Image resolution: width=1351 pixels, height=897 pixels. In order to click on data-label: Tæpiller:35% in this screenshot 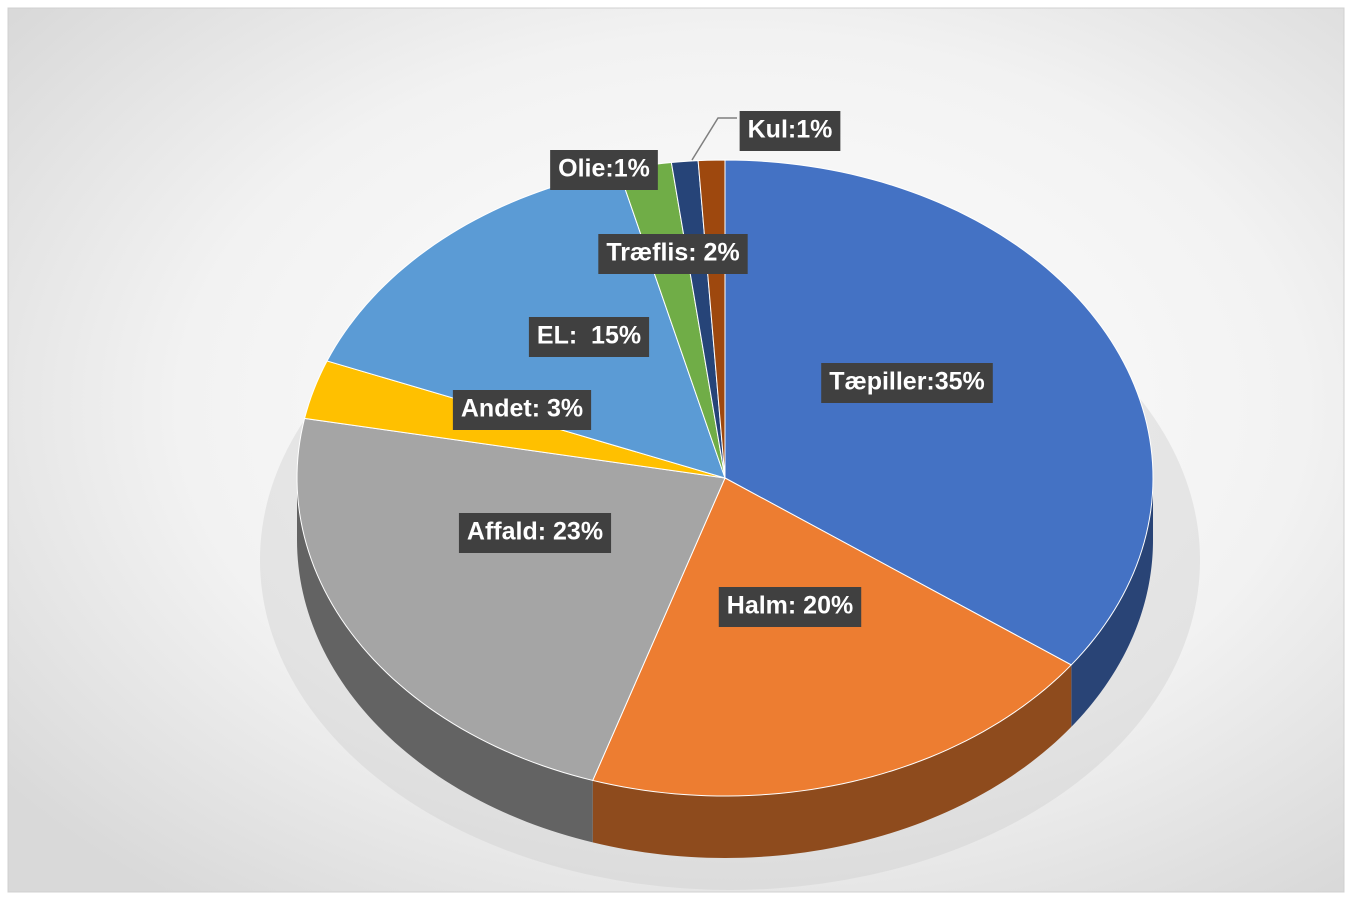, I will do `click(907, 382)`.